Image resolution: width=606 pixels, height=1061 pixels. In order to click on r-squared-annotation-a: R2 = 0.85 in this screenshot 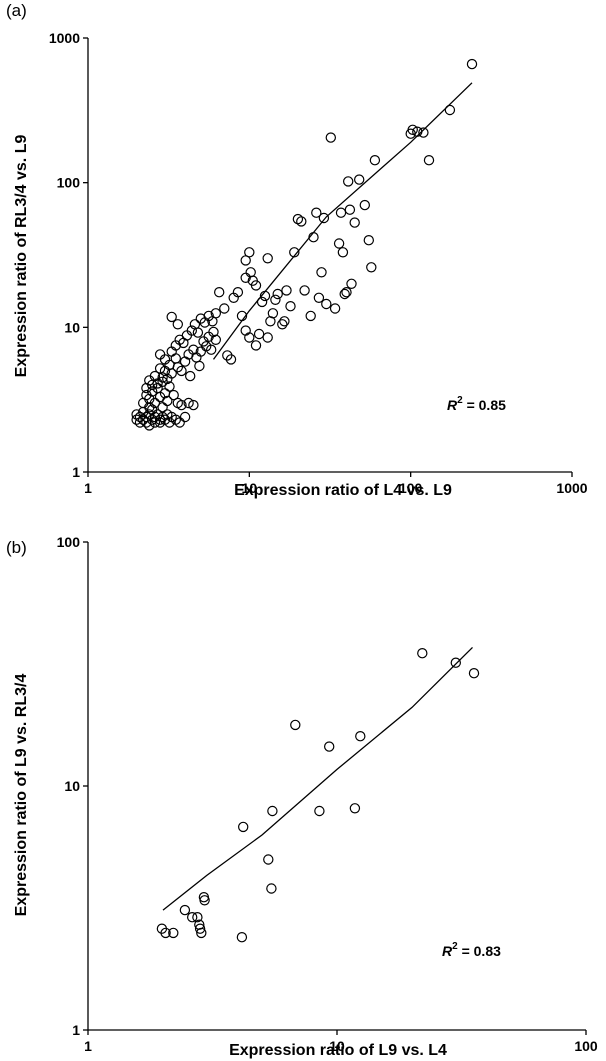, I will do `click(476, 404)`.